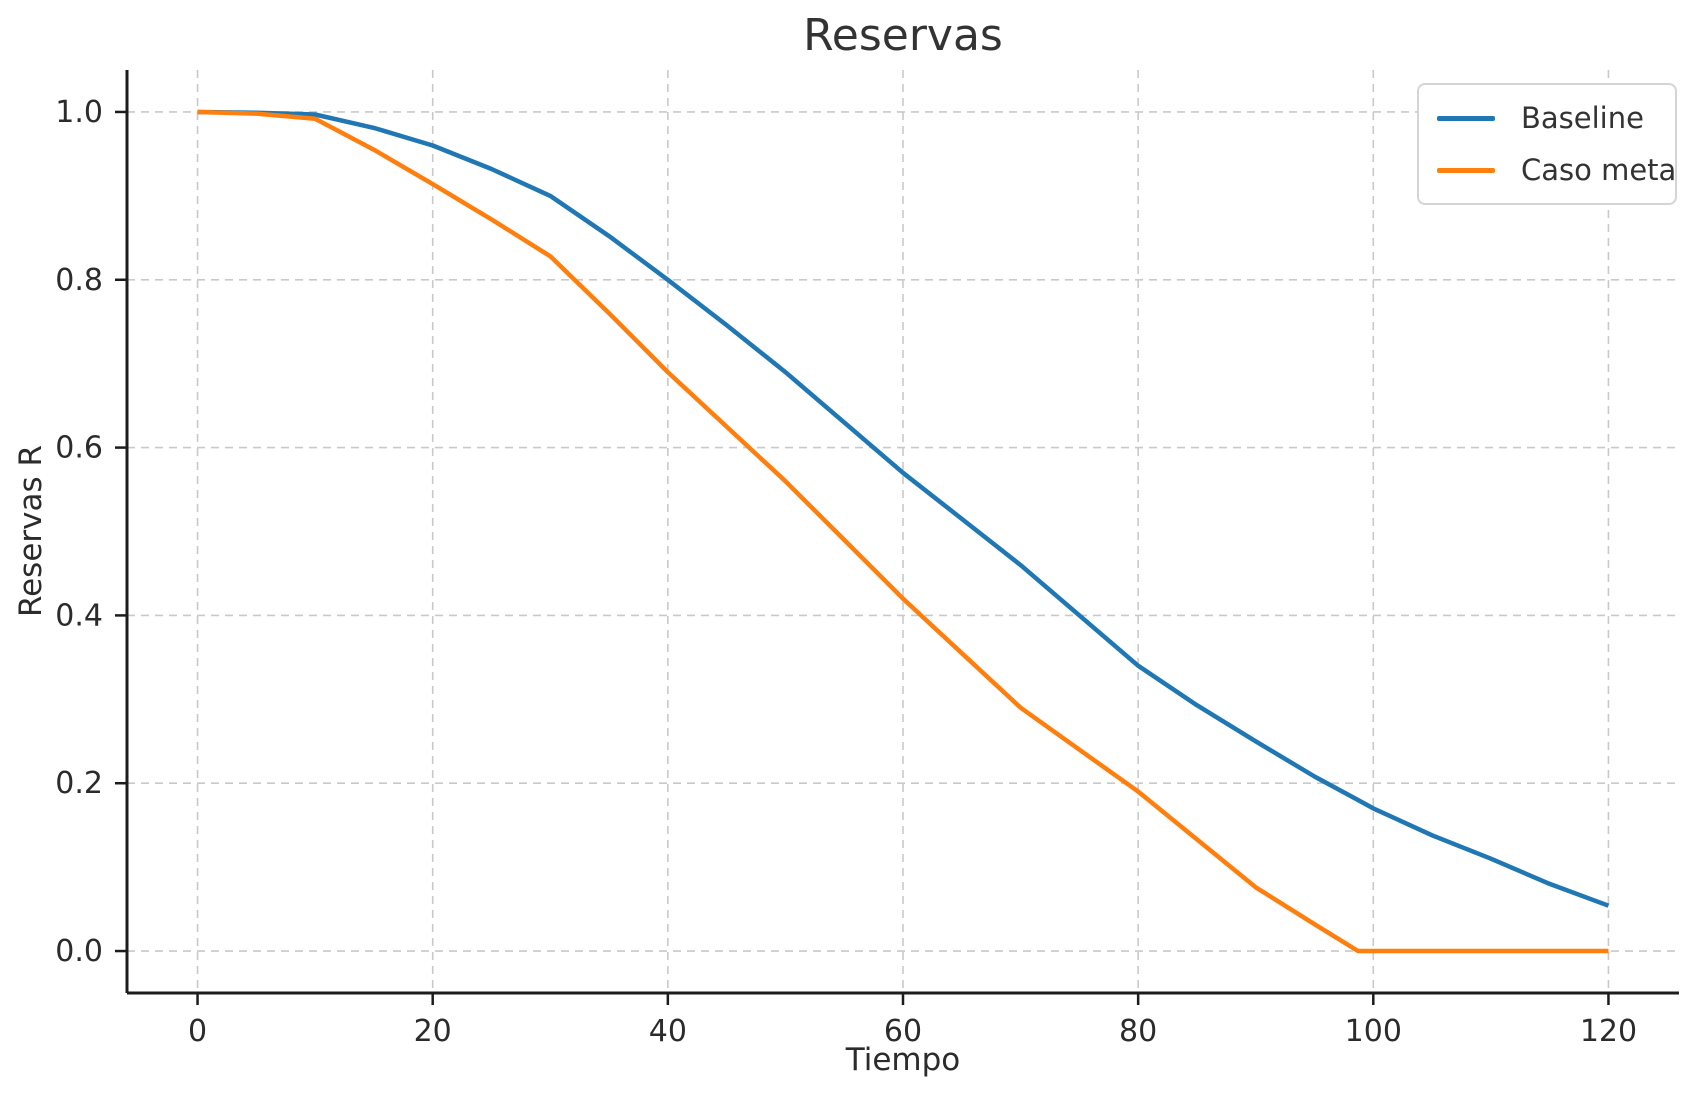  I want to click on x-tick-label: 0, so click(197, 1031).